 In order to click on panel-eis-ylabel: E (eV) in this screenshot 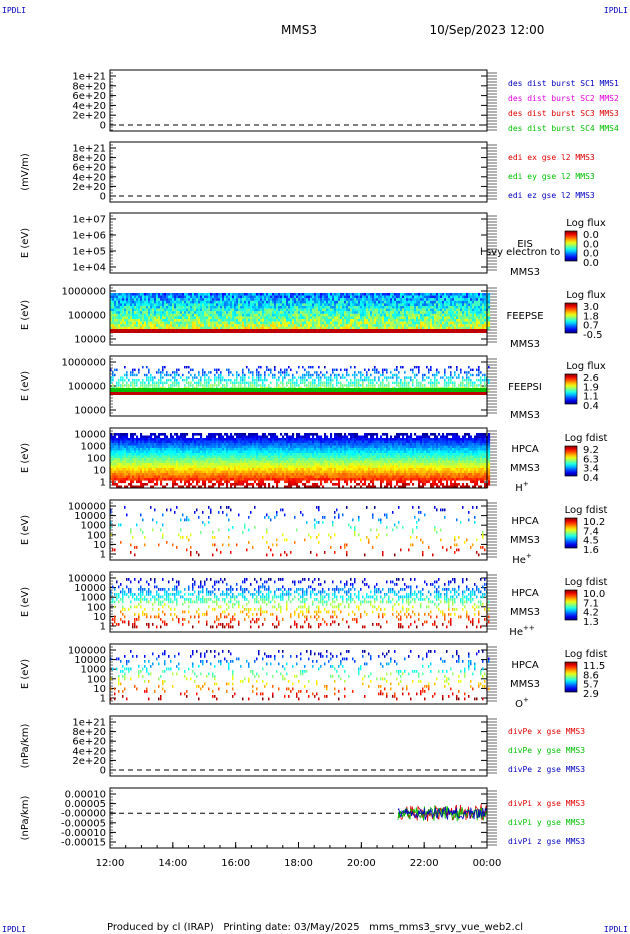, I will do `click(25, 243)`.